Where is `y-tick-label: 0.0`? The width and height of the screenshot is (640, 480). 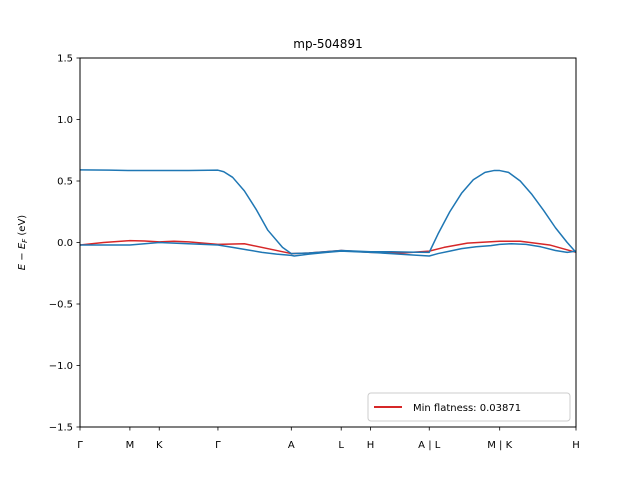
y-tick-label: 0.0 is located at coordinates (65, 243).